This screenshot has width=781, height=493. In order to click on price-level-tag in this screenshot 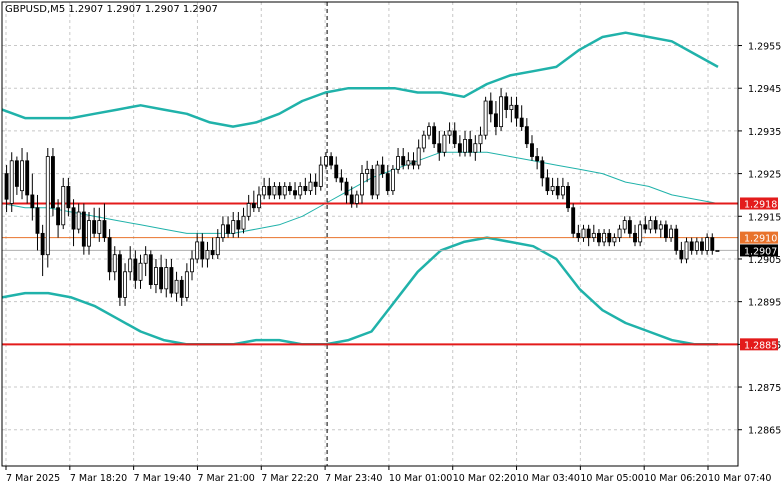, I will do `click(759, 203)`.